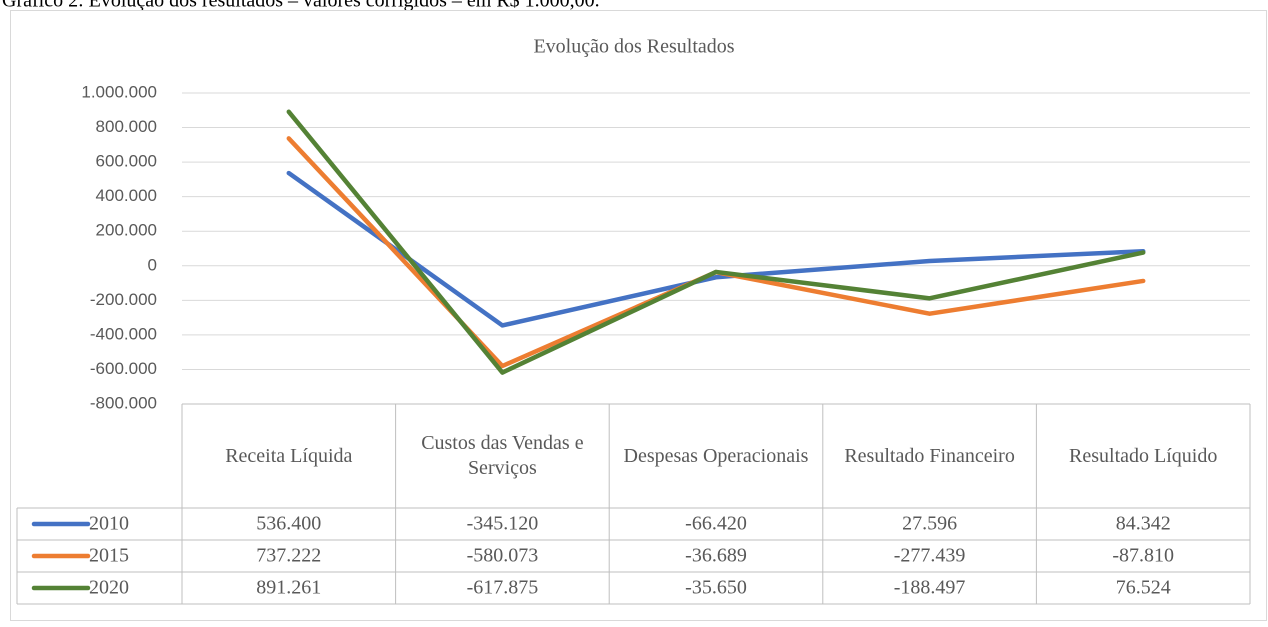 The height and width of the screenshot is (627, 1268). I want to click on y-tick-label: 600.000, so click(126, 161).